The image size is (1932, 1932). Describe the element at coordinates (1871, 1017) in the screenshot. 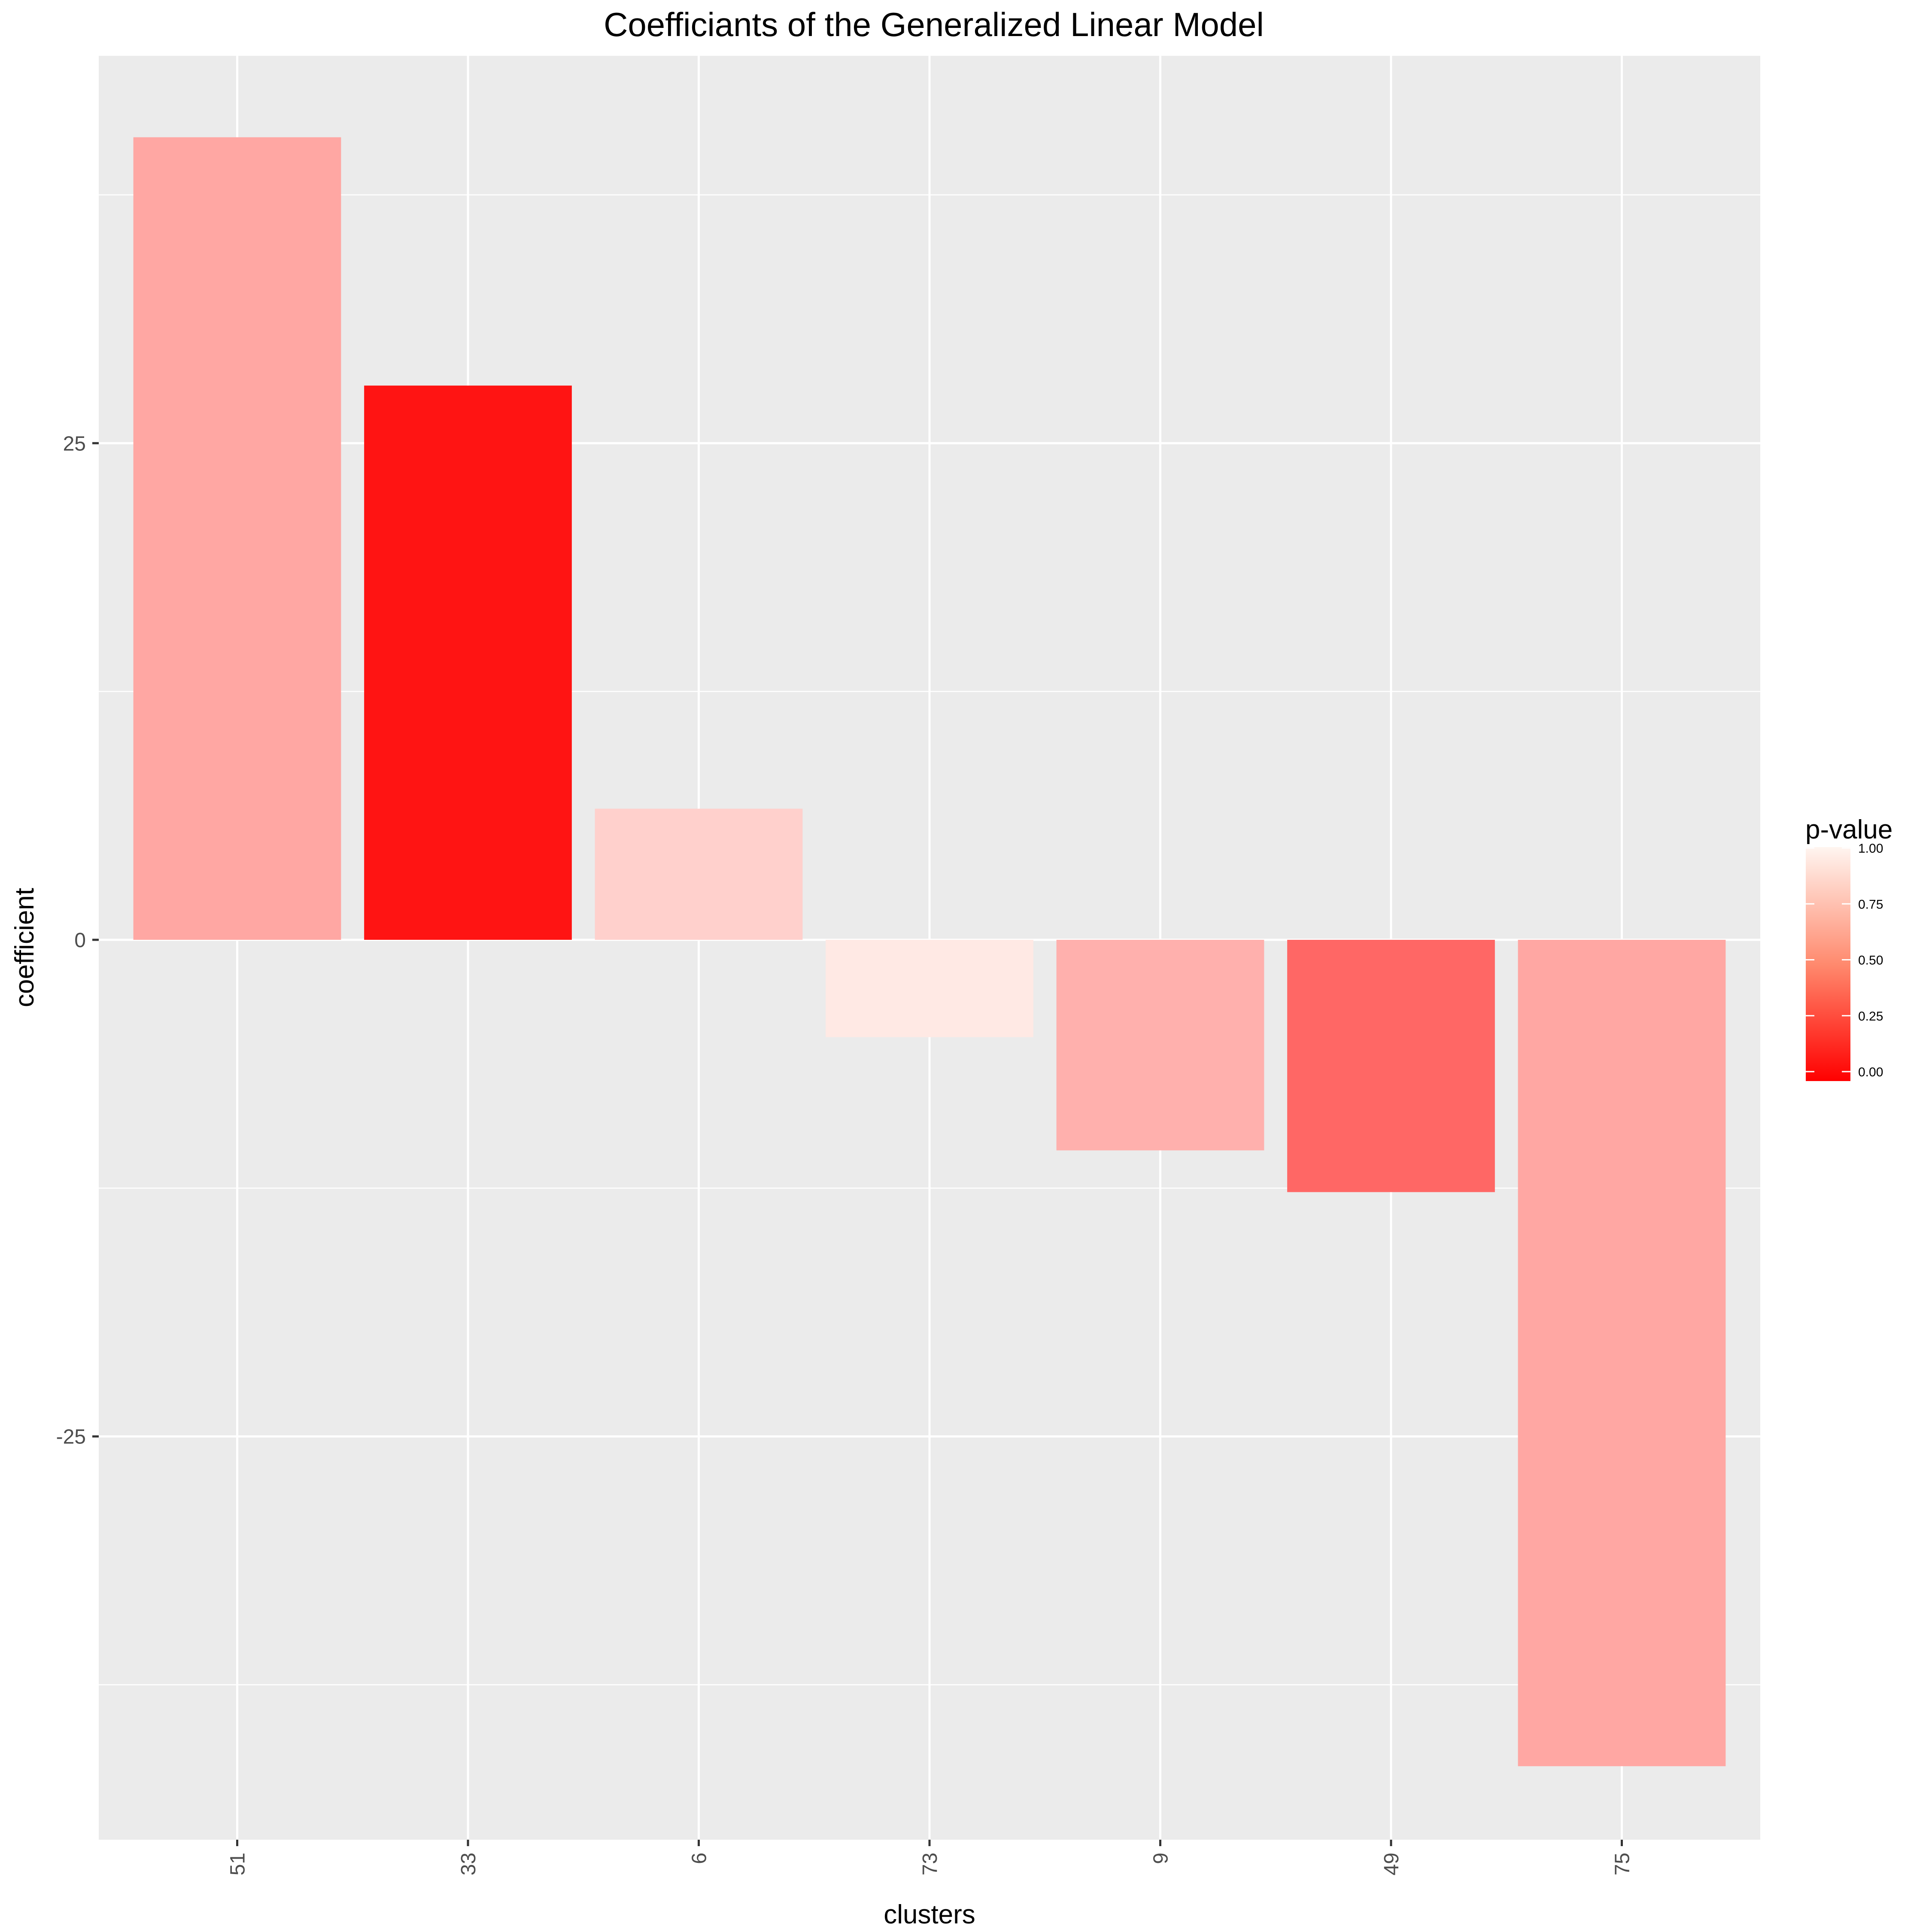

I see `legend-tick-label: 0.25` at that location.